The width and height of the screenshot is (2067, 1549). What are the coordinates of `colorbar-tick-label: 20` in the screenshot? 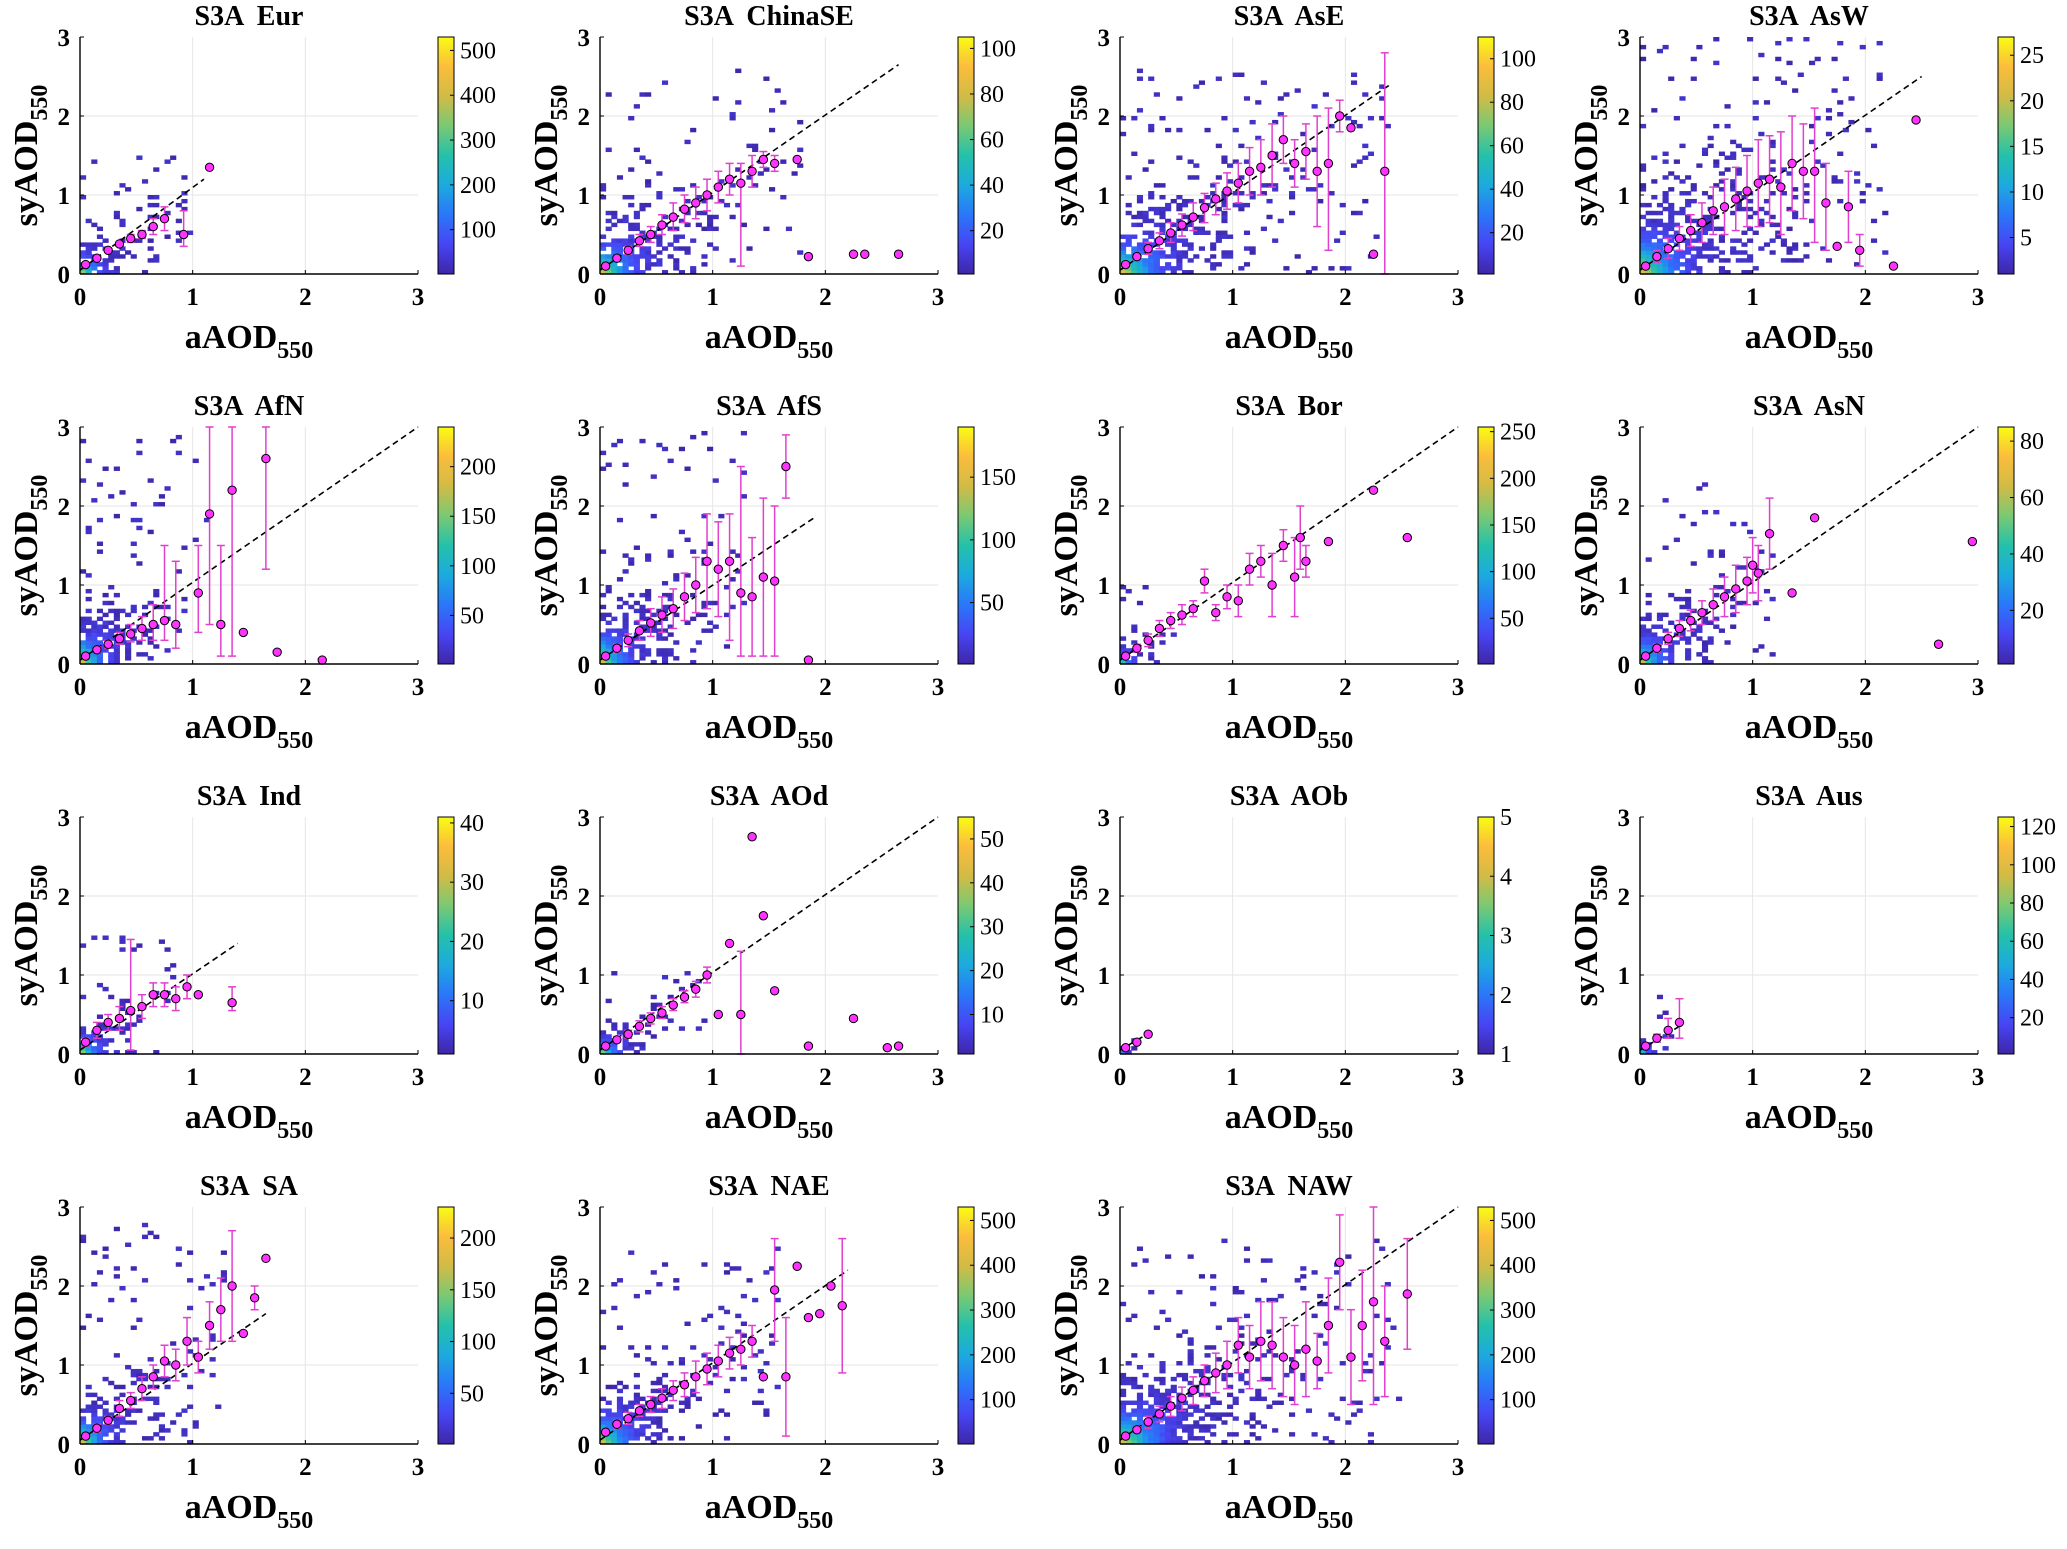 It's located at (2032, 611).